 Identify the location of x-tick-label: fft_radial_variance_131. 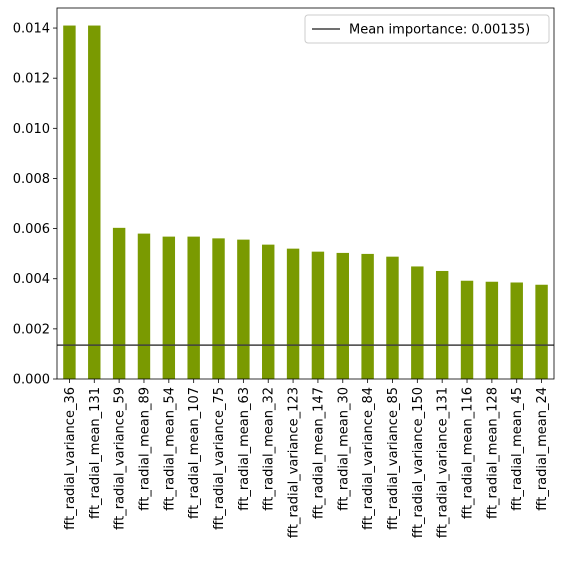
(443, 462).